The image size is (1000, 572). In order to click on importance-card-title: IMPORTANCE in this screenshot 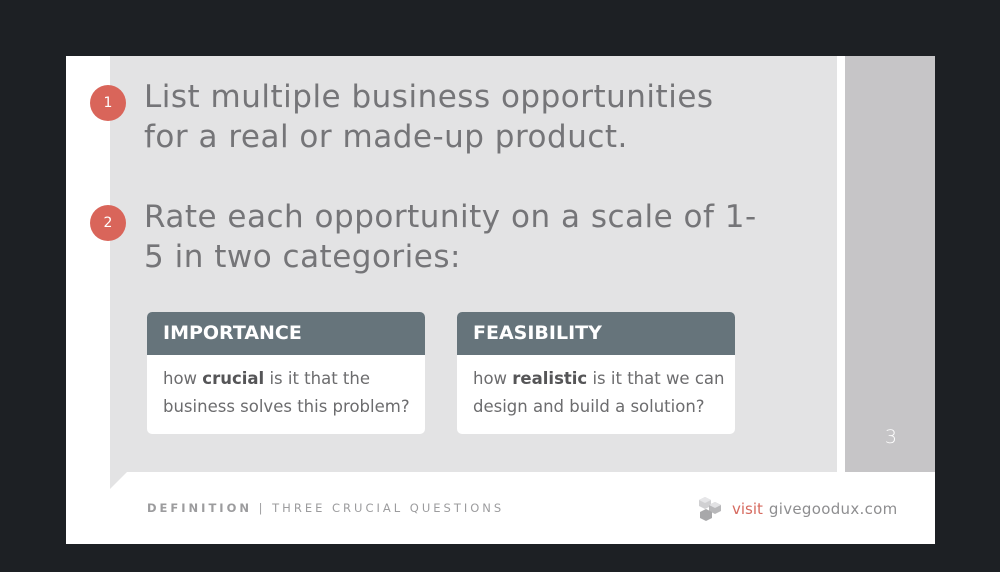, I will do `click(286, 333)`.